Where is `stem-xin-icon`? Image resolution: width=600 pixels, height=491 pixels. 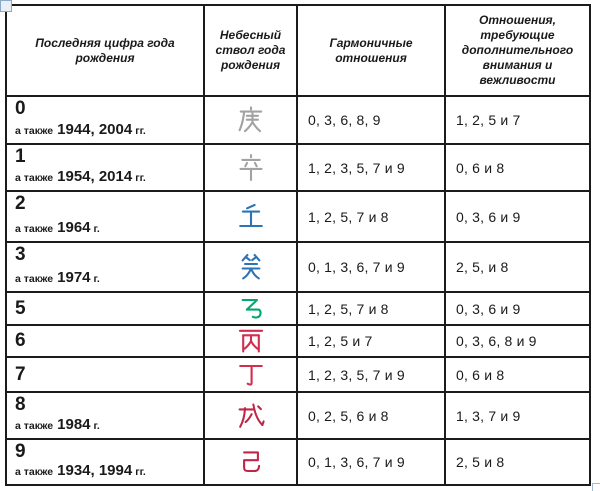 stem-xin-icon is located at coordinates (250, 167).